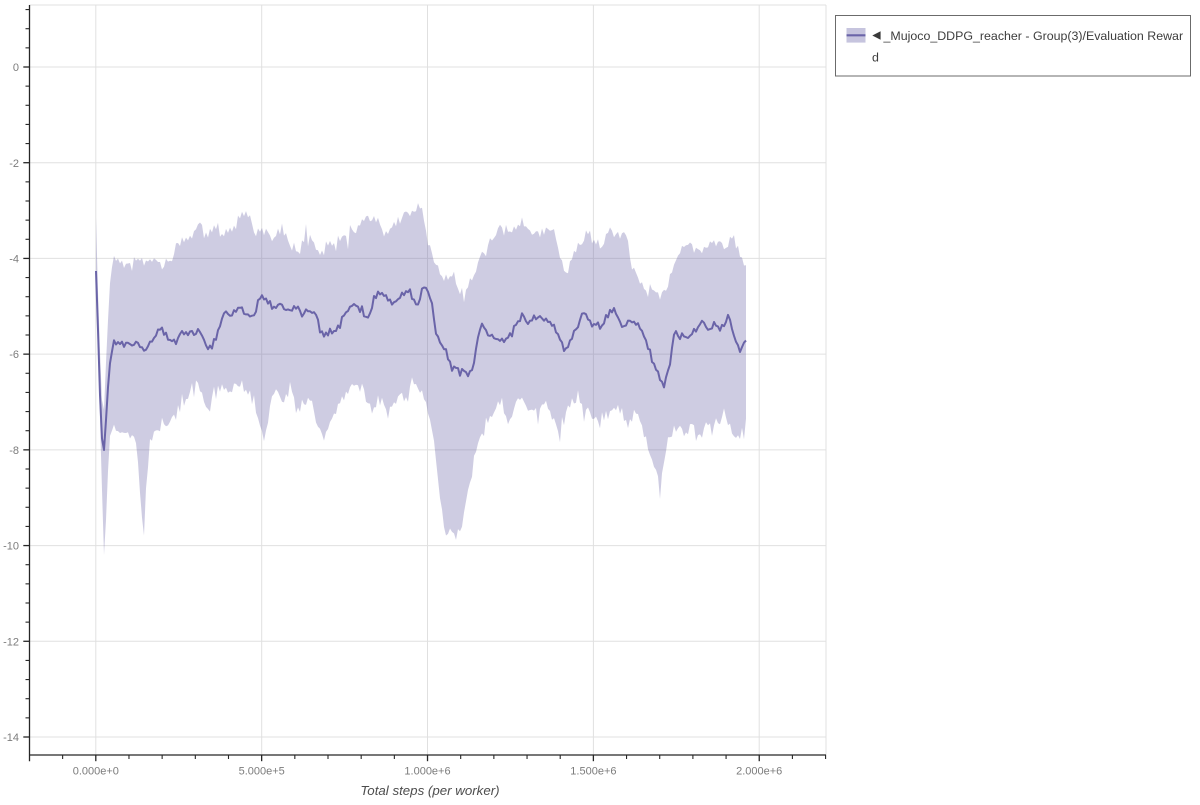  What do you see at coordinates (11, 547) in the screenshot?
I see `svg-text: -10` at bounding box center [11, 547].